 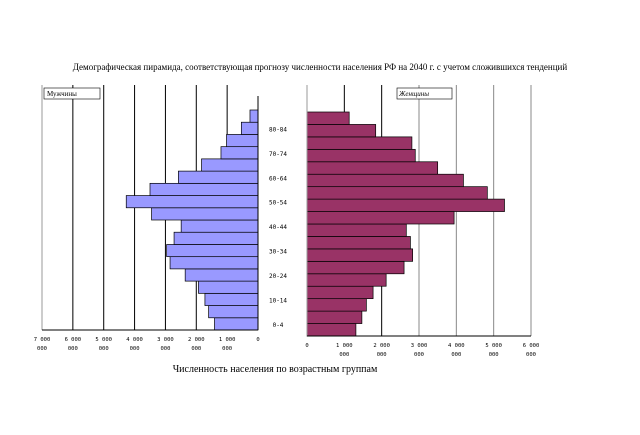 What do you see at coordinates (103, 340) in the screenshot?
I see `male-tick-label: 5 000` at bounding box center [103, 340].